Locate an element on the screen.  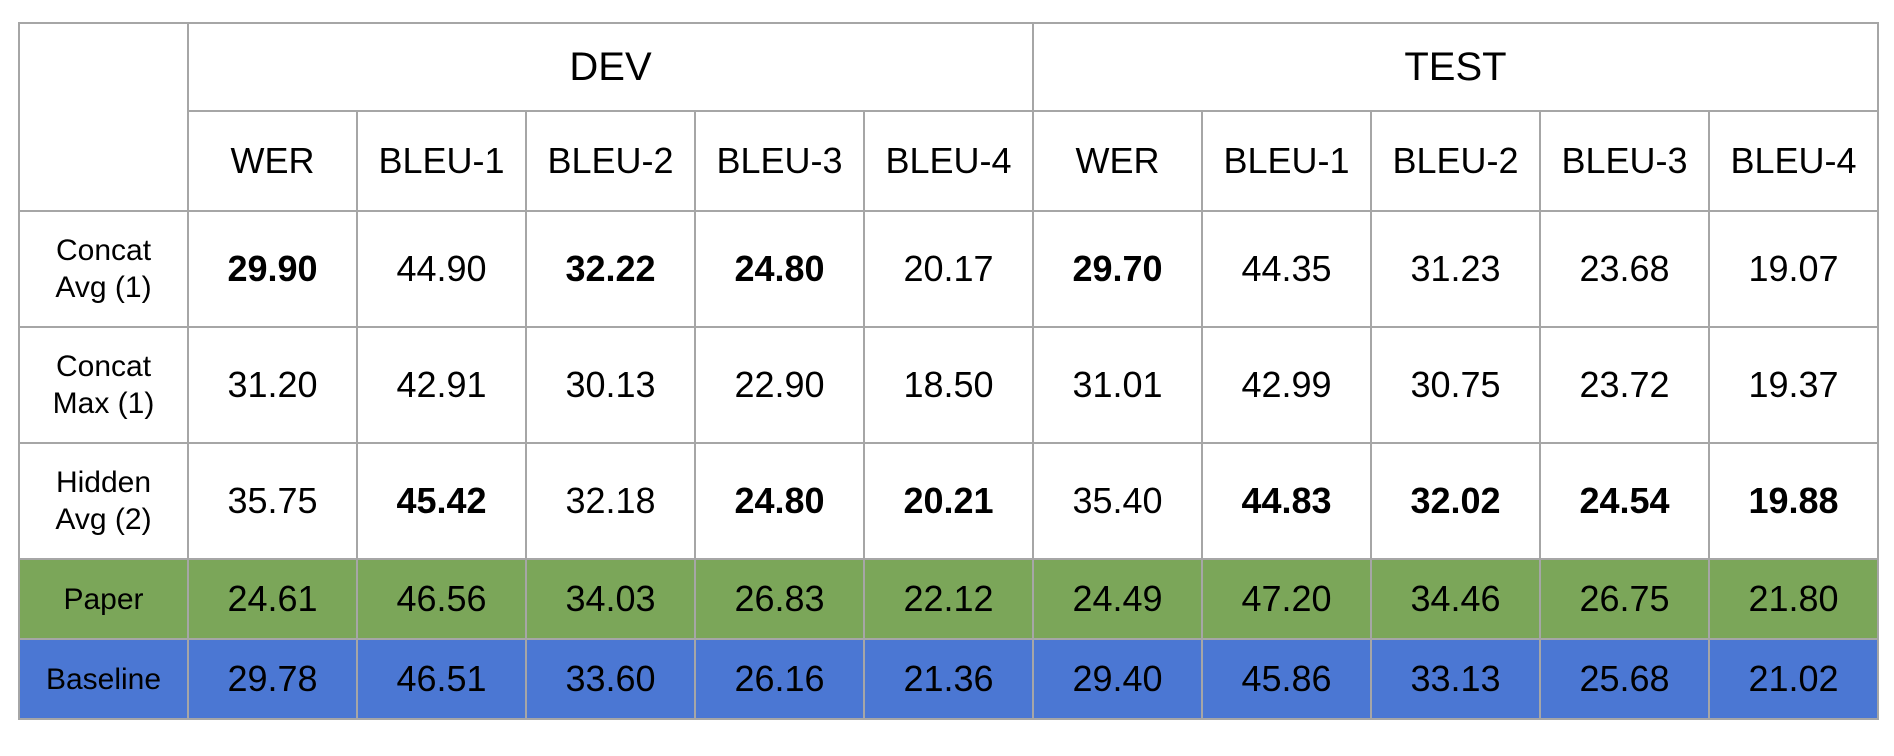
value-cell: 21.80 is located at coordinates (1793, 599).